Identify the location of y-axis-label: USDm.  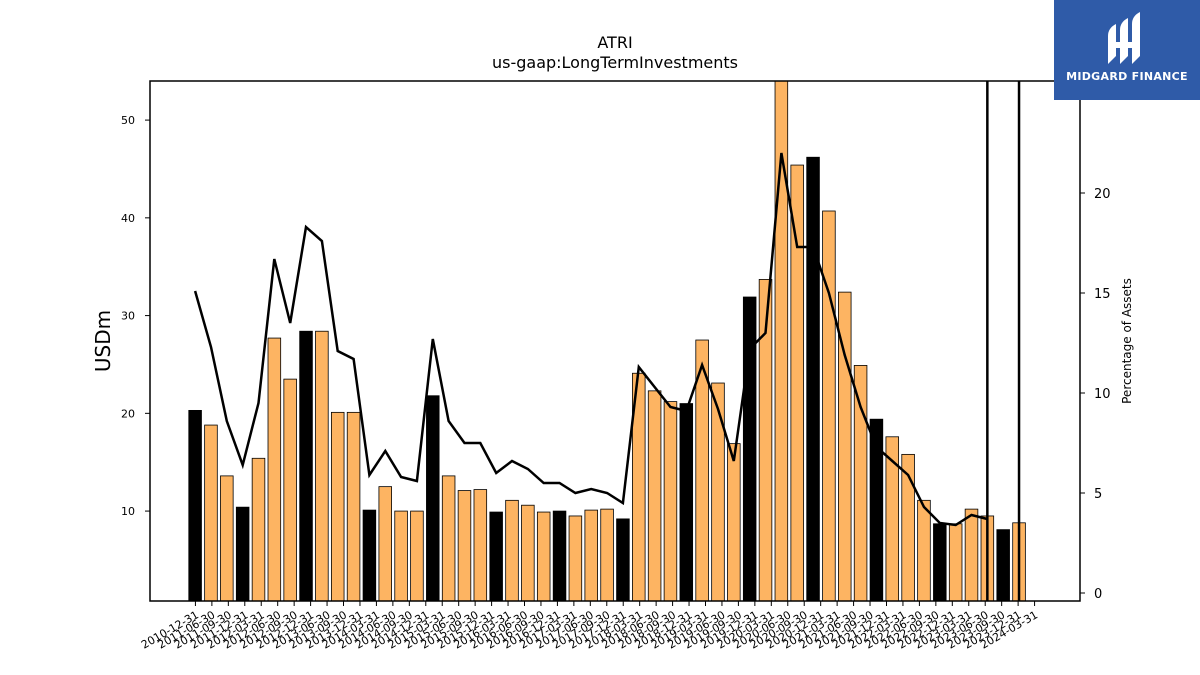
(103, 341).